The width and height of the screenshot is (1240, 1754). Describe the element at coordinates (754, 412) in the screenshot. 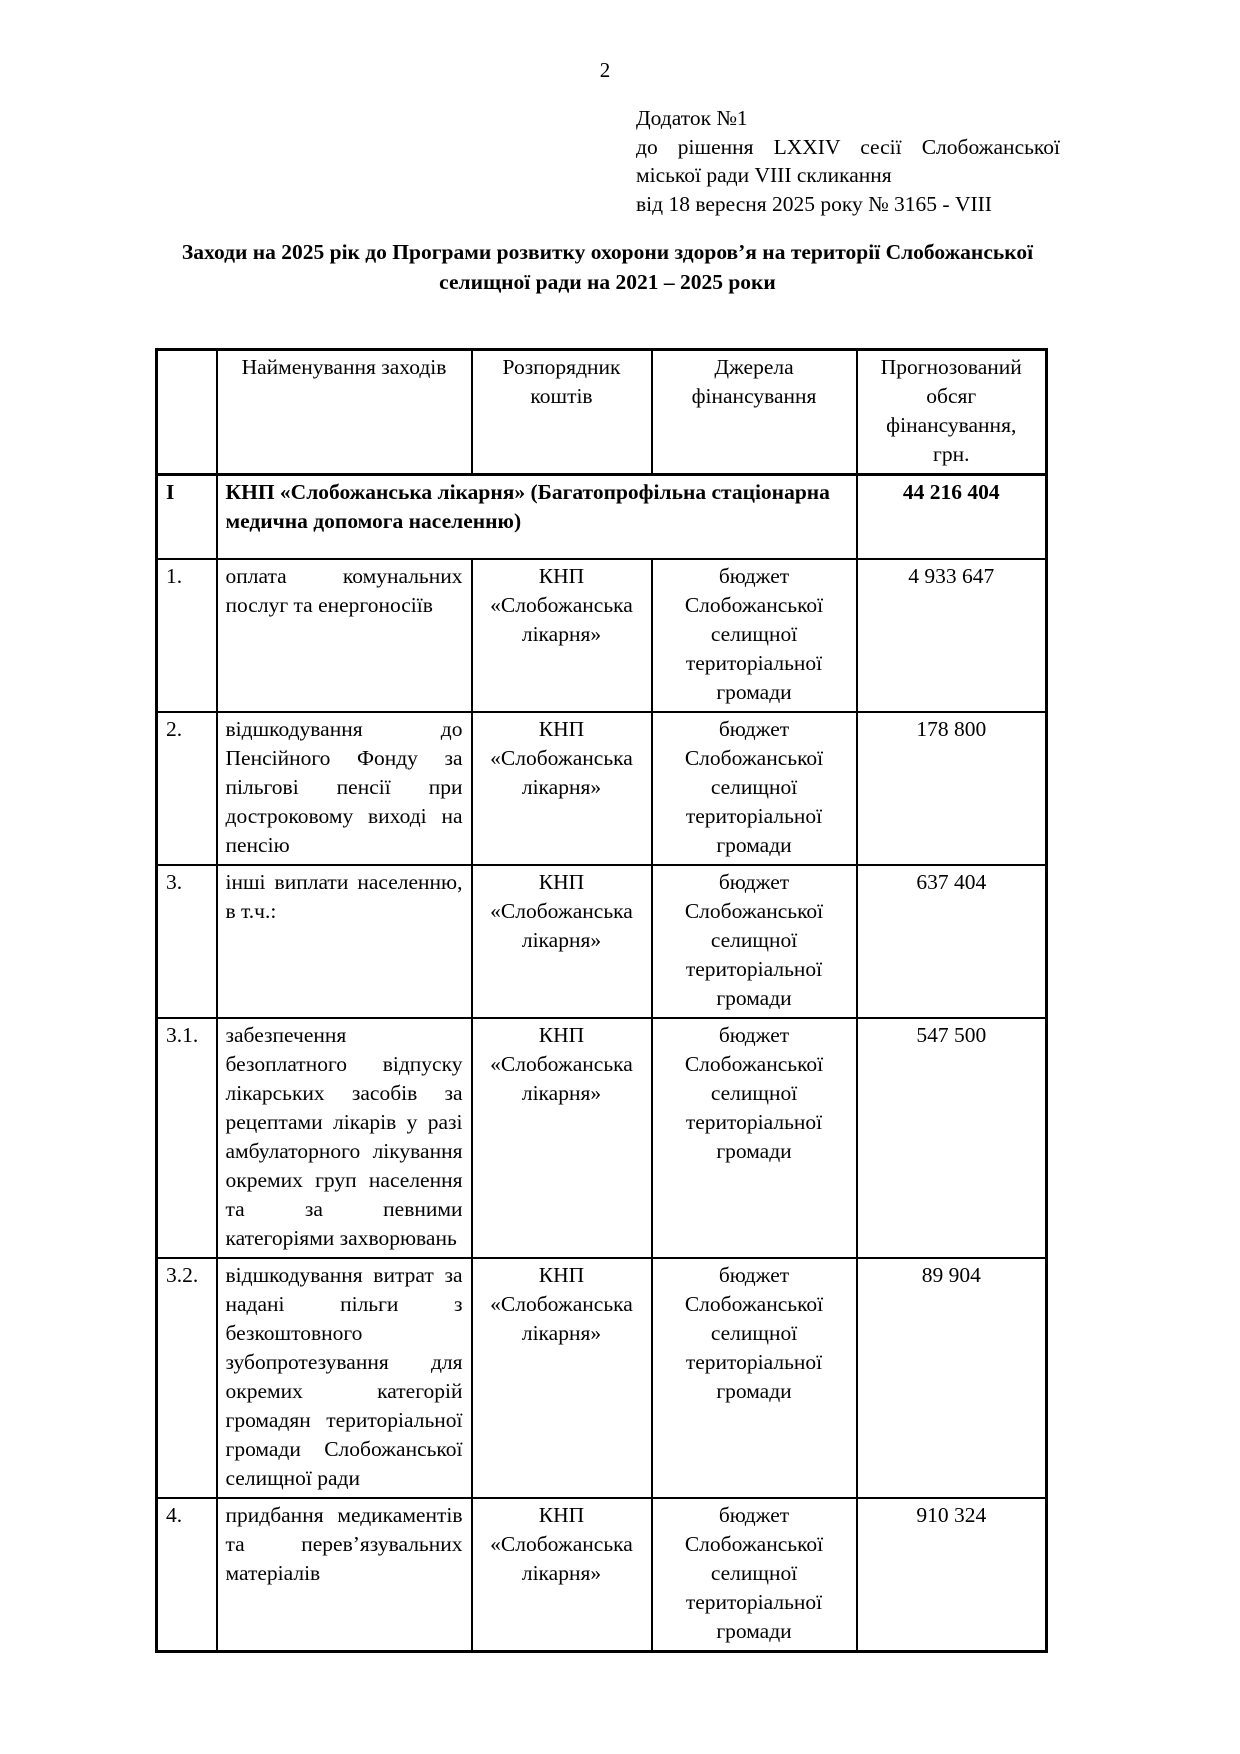

I see `col-header-source: Джерела фінансування` at that location.